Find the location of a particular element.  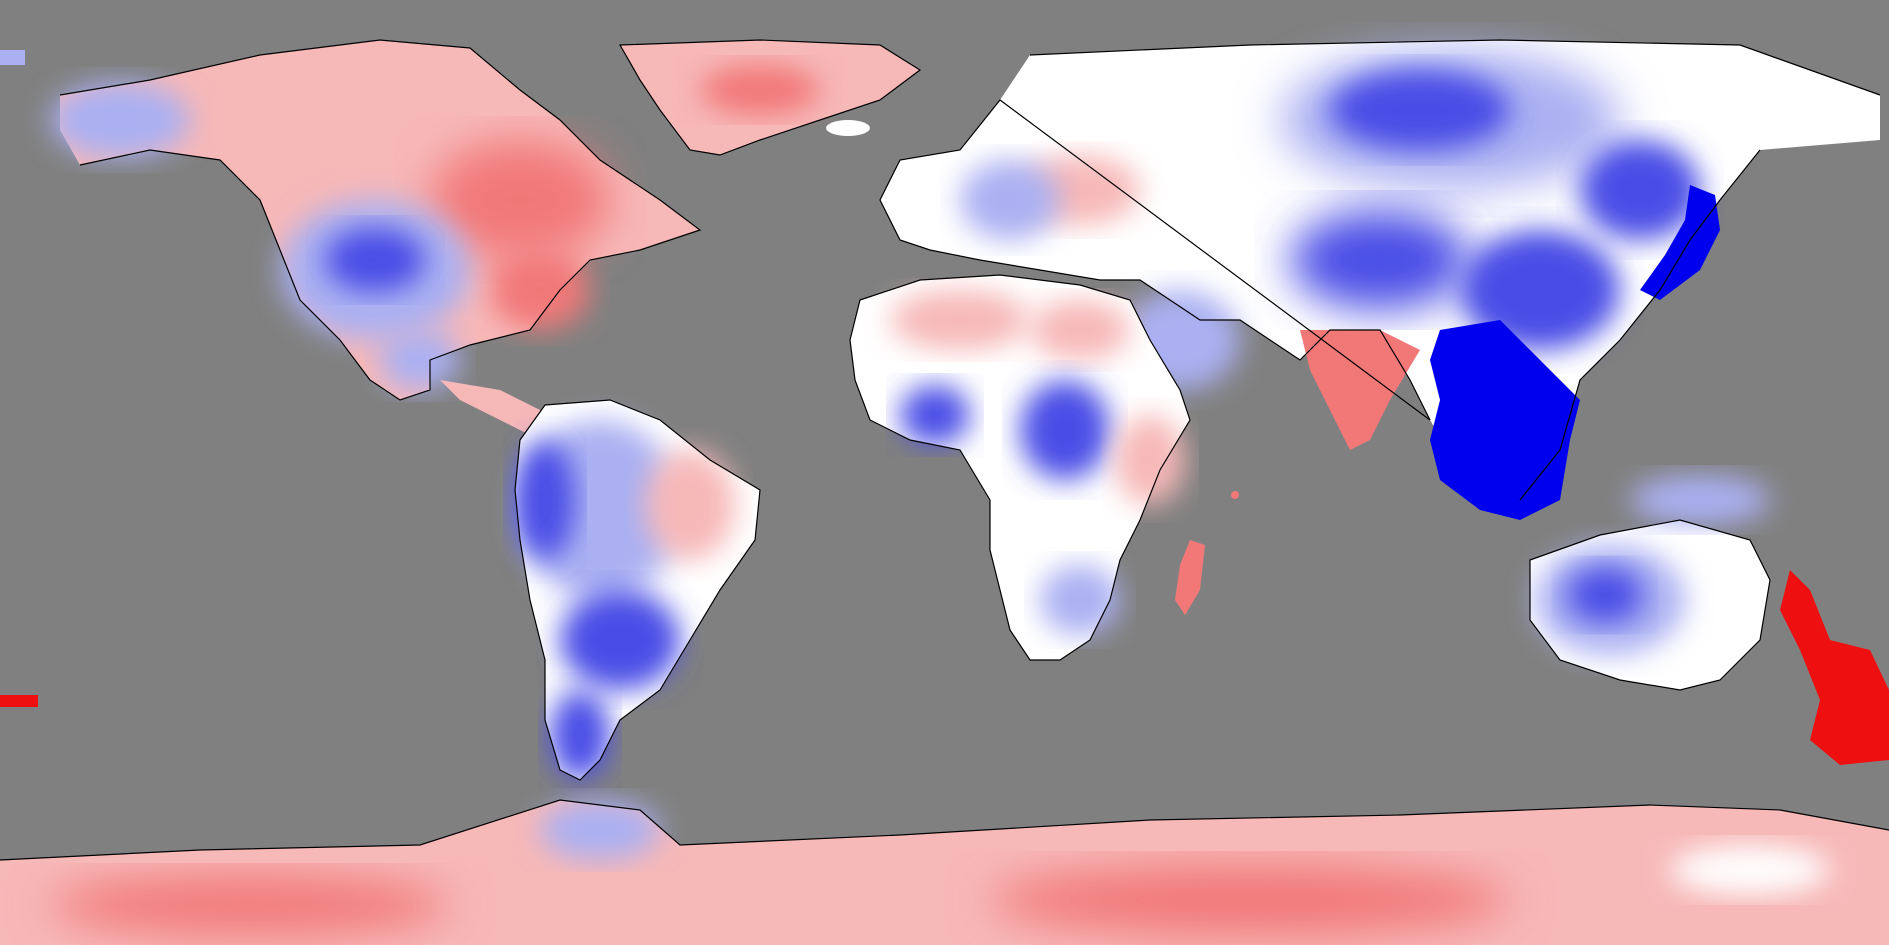

patagonia-cool is located at coordinates (580, 735).